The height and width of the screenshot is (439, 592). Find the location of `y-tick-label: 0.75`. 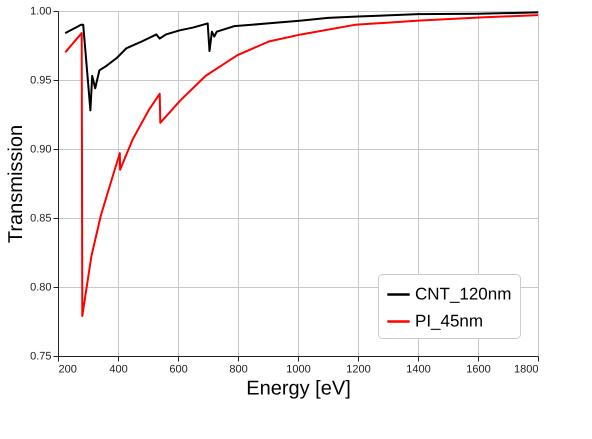

y-tick-label: 0.75 is located at coordinates (41, 356).